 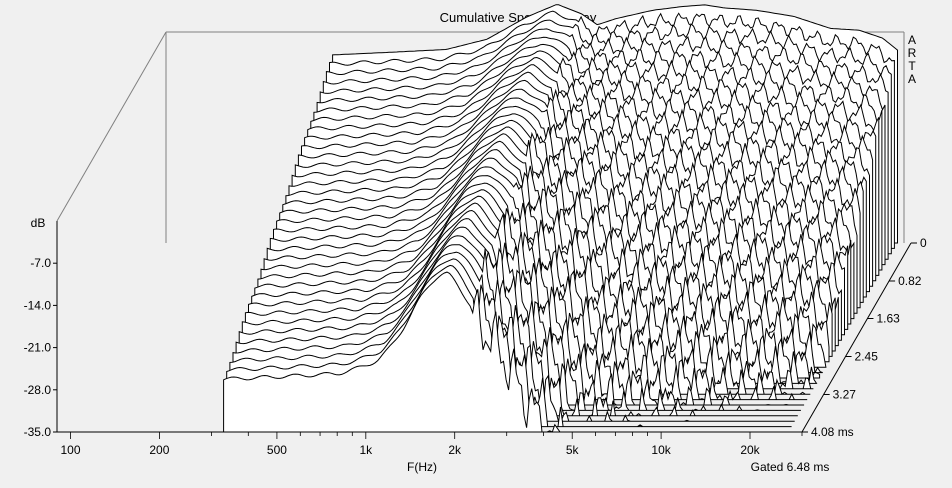 I want to click on time-tick-label: 3.27, so click(x=845, y=394).